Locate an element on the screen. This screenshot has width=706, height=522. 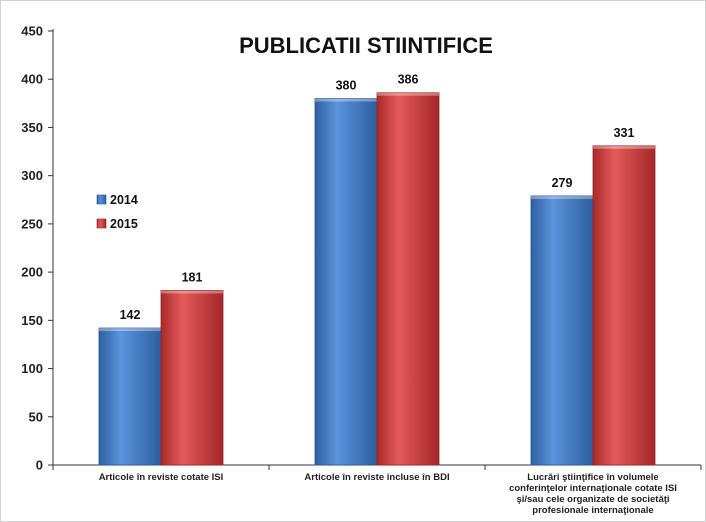
y-tick-label: 450 is located at coordinates (32, 31).